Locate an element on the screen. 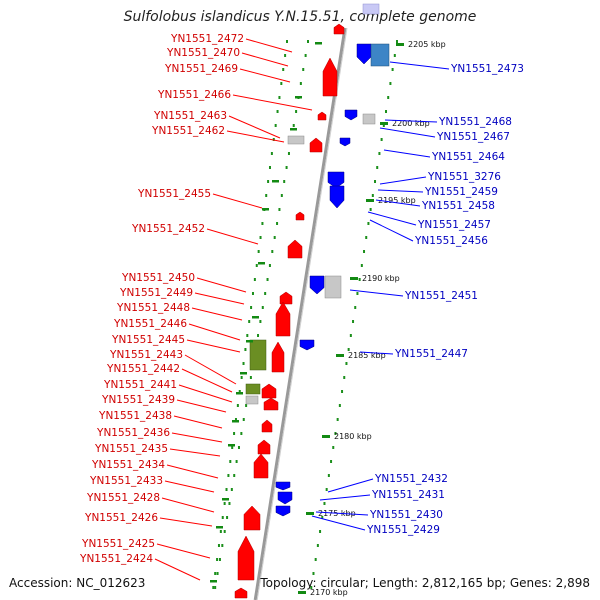 The width and height of the screenshot is (600, 600). gene-label-forward: YN1551_2469 is located at coordinates (201, 69).